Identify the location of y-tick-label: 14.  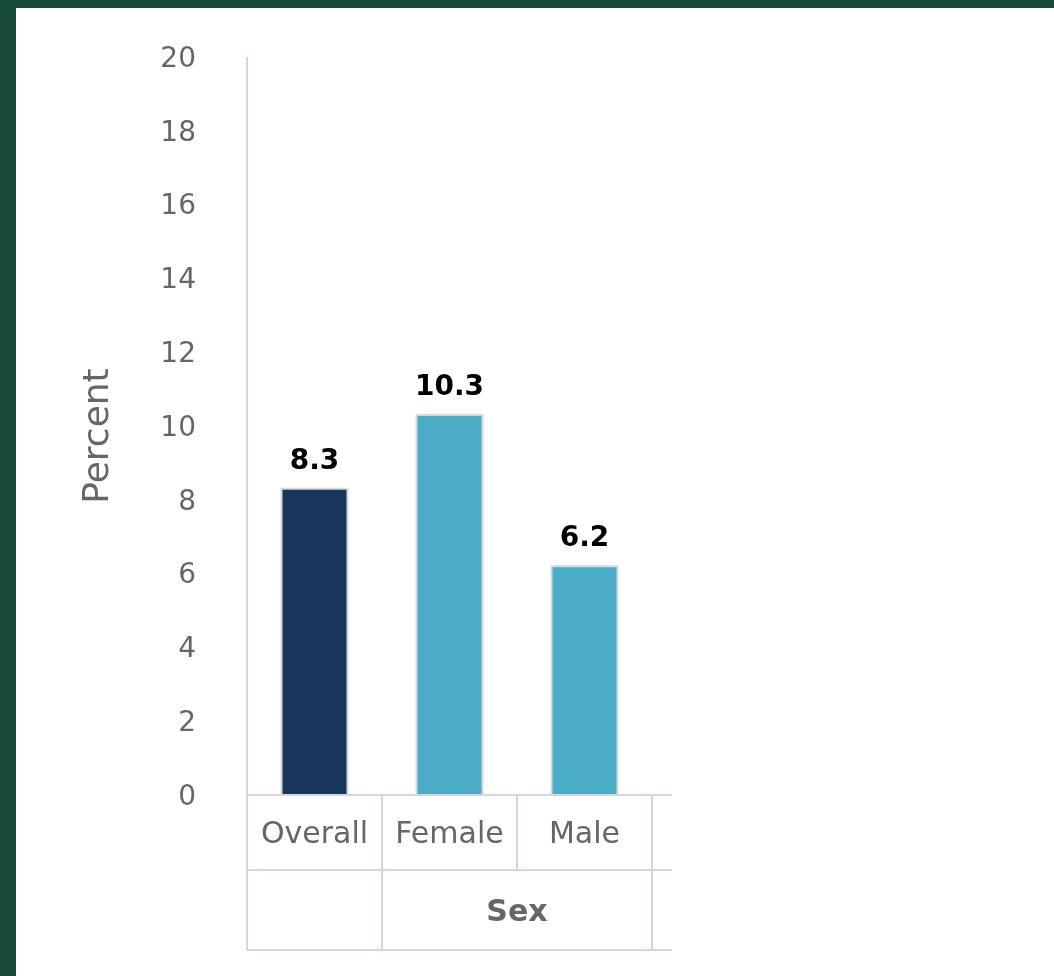
(178, 279).